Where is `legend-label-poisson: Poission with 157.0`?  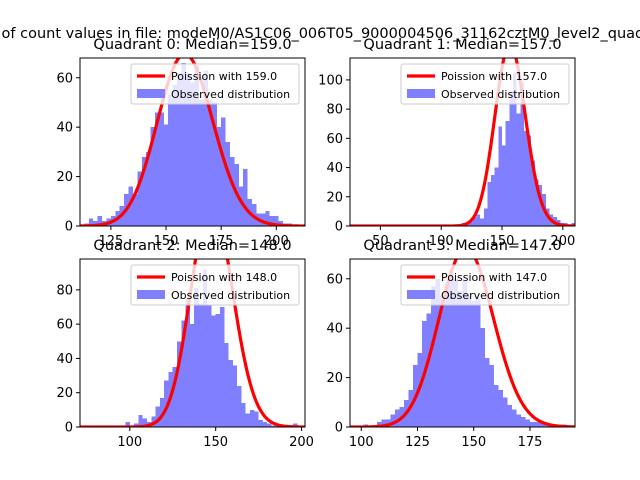 legend-label-poisson: Poission with 157.0 is located at coordinates (494, 76).